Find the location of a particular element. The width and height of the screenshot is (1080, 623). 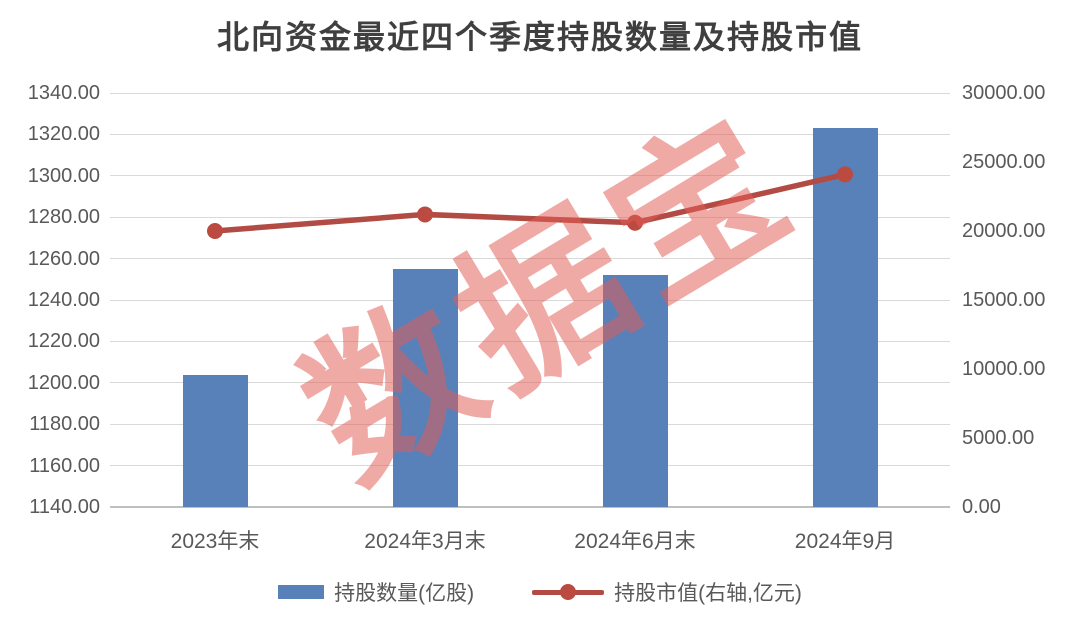

x-axis-label: 2023年末 is located at coordinates (215, 541).